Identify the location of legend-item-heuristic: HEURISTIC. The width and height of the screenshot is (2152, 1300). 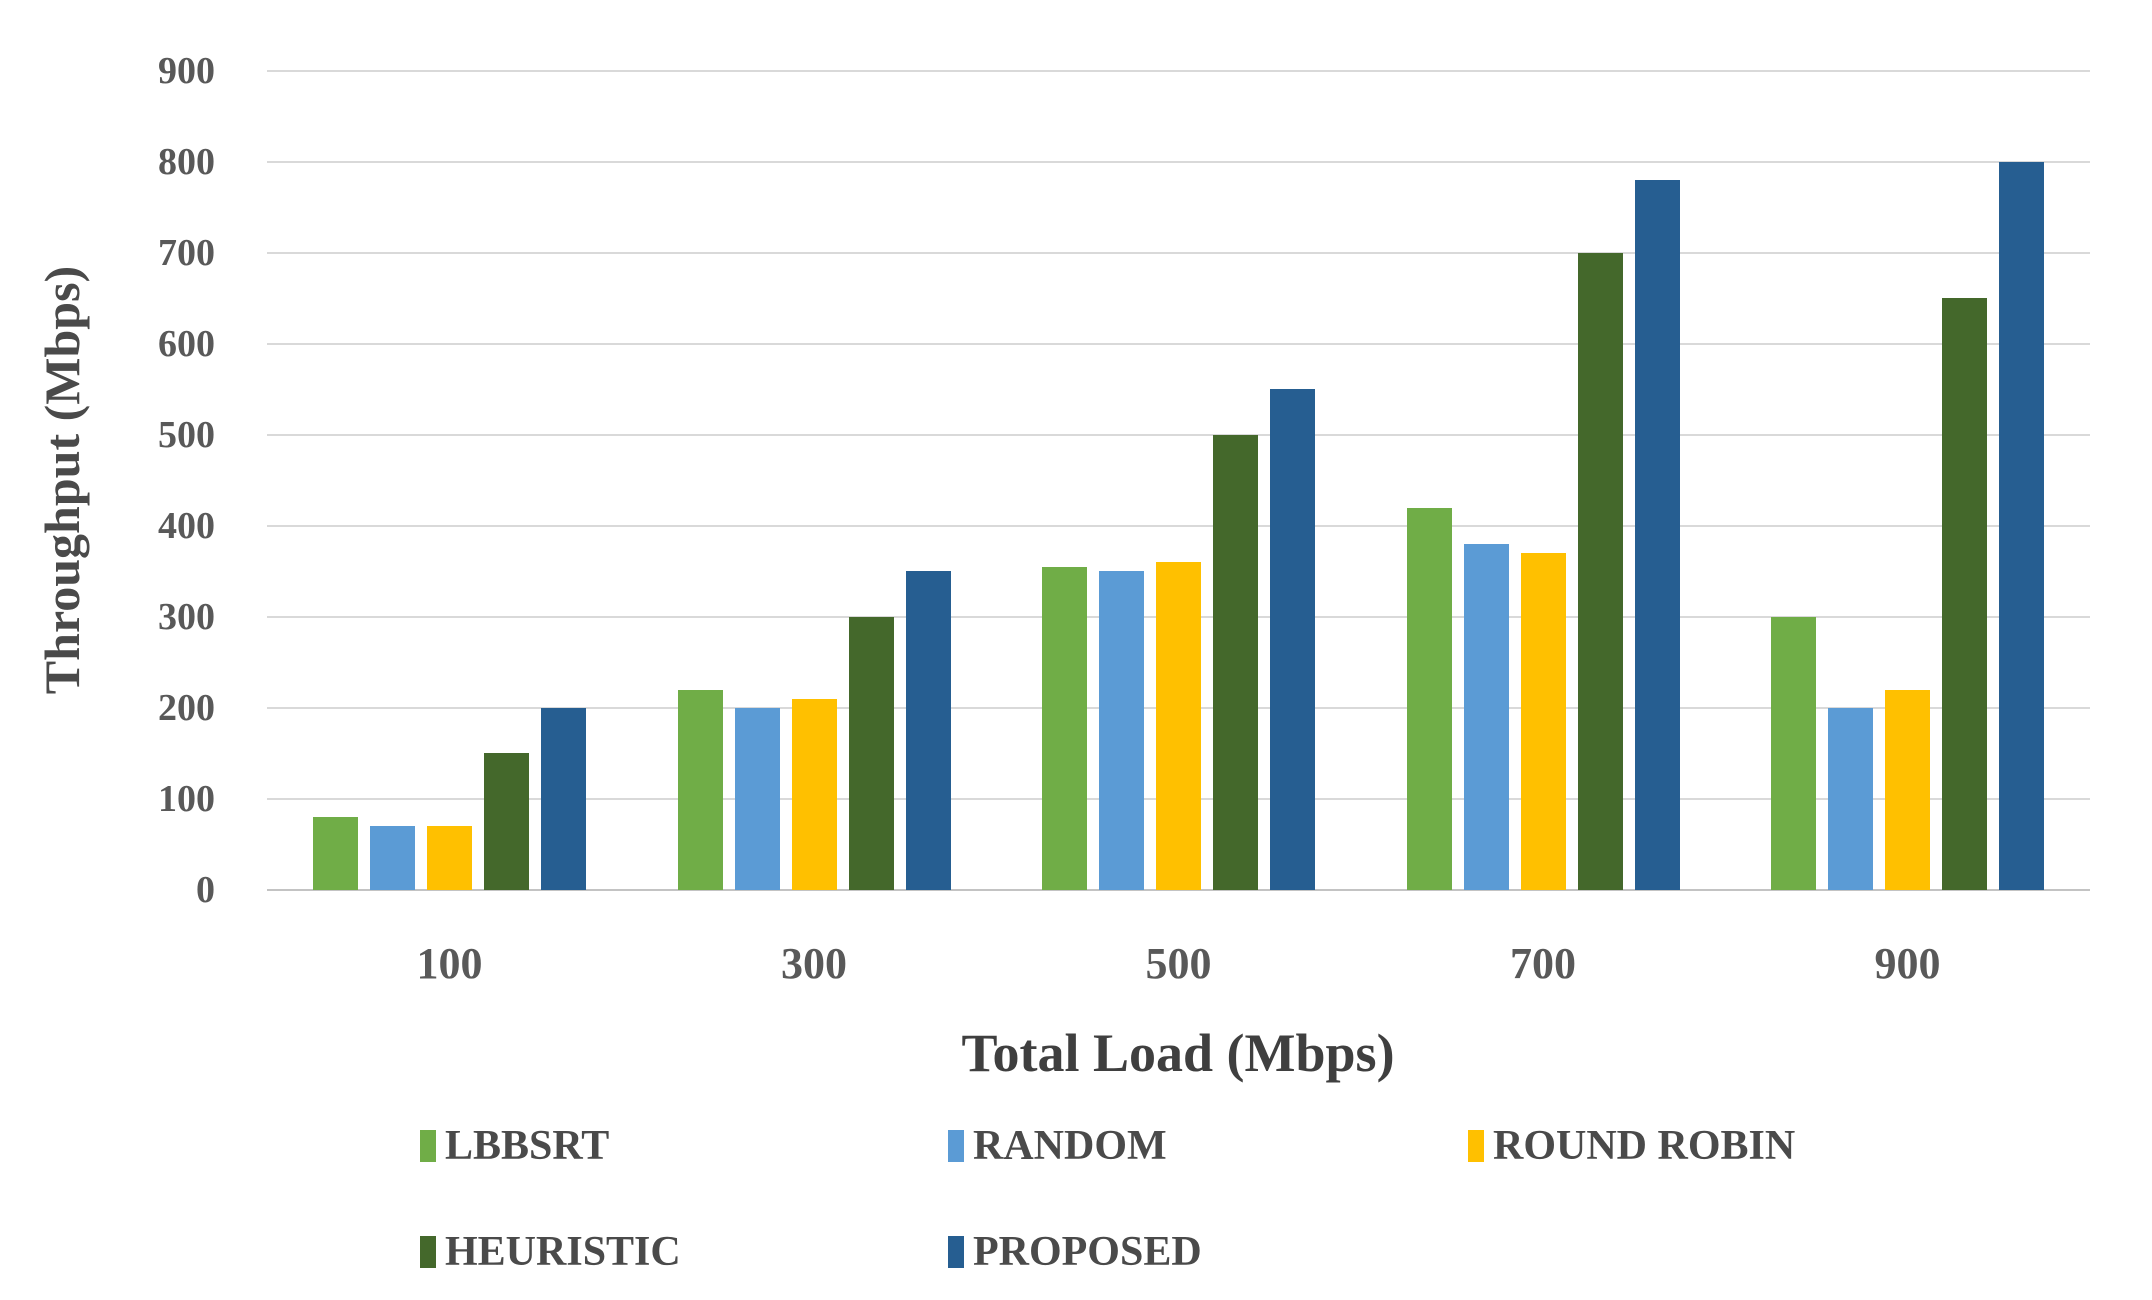
(550, 1252).